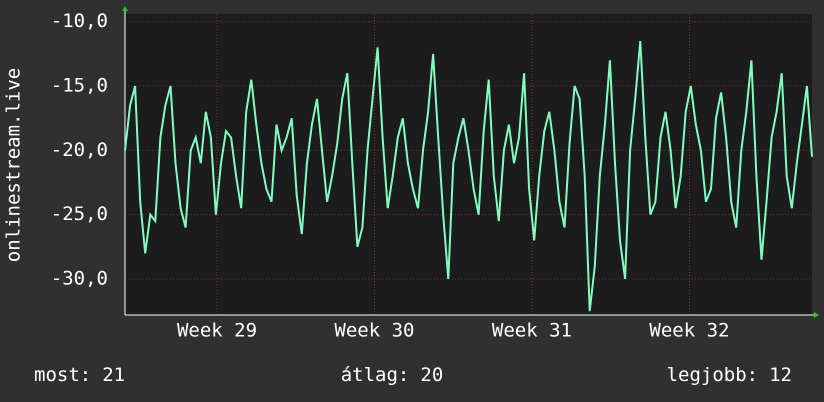 This screenshot has width=824, height=402. I want to click on legend-label: átlag:, so click(375, 375).